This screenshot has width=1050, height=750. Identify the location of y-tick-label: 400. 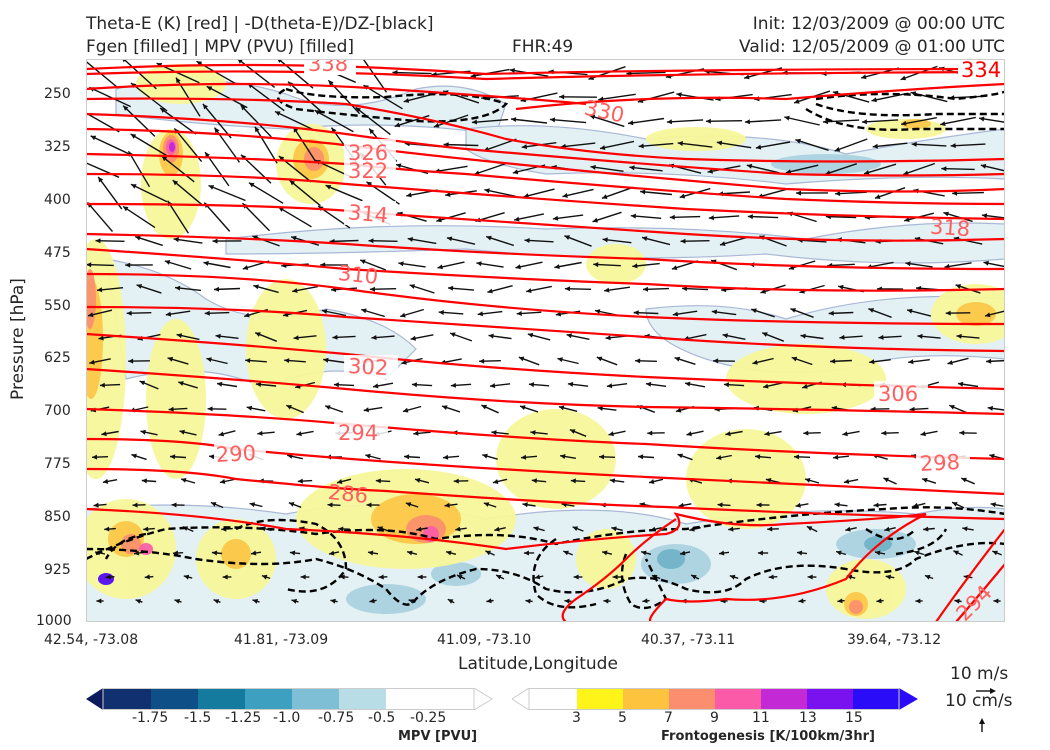
(57, 200).